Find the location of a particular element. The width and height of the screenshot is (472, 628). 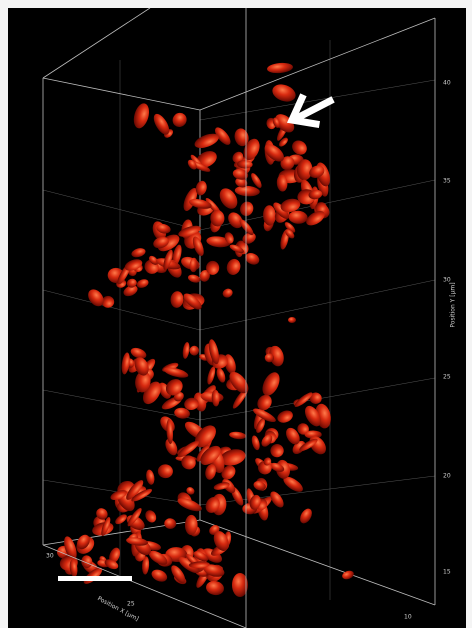

y-axis-label: Position Y [µm] is located at coordinates (453, 304).